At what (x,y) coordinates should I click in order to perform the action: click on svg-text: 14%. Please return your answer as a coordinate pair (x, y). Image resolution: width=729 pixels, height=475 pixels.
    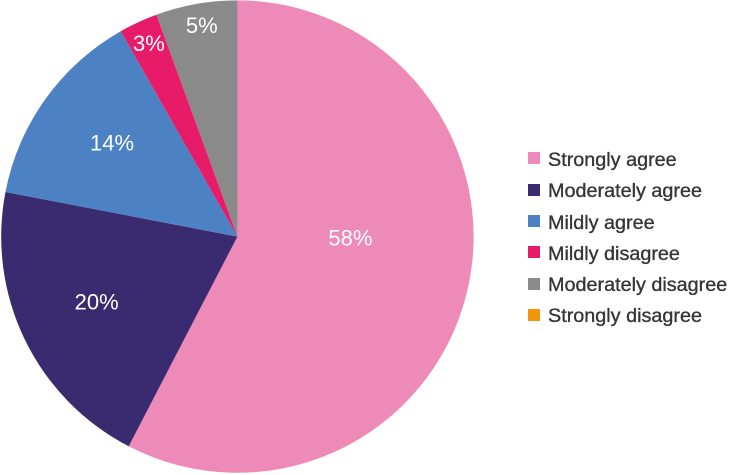
    Looking at the image, I should click on (112, 143).